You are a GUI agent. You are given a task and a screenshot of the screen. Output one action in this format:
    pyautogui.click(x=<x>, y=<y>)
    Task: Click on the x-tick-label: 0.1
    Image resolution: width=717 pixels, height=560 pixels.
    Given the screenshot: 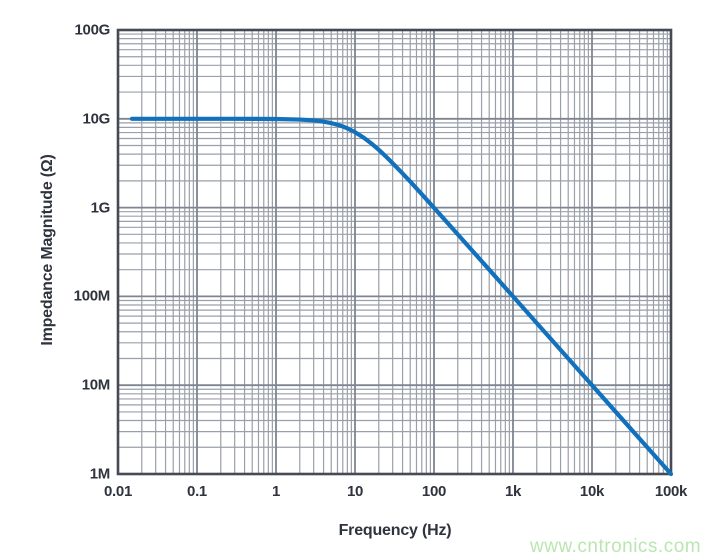 What is the action you would take?
    pyautogui.click(x=197, y=491)
    